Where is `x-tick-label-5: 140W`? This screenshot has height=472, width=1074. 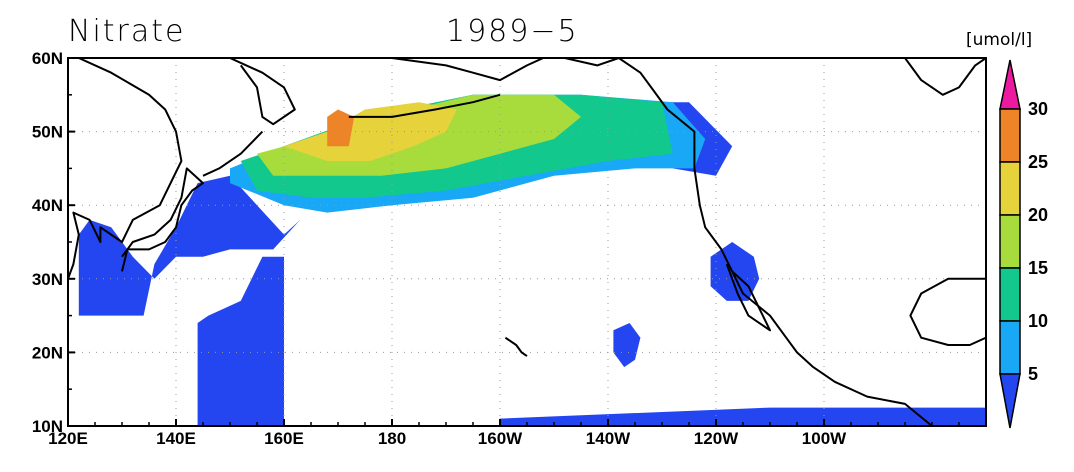
x-tick-label-5: 140W is located at coordinates (608, 438).